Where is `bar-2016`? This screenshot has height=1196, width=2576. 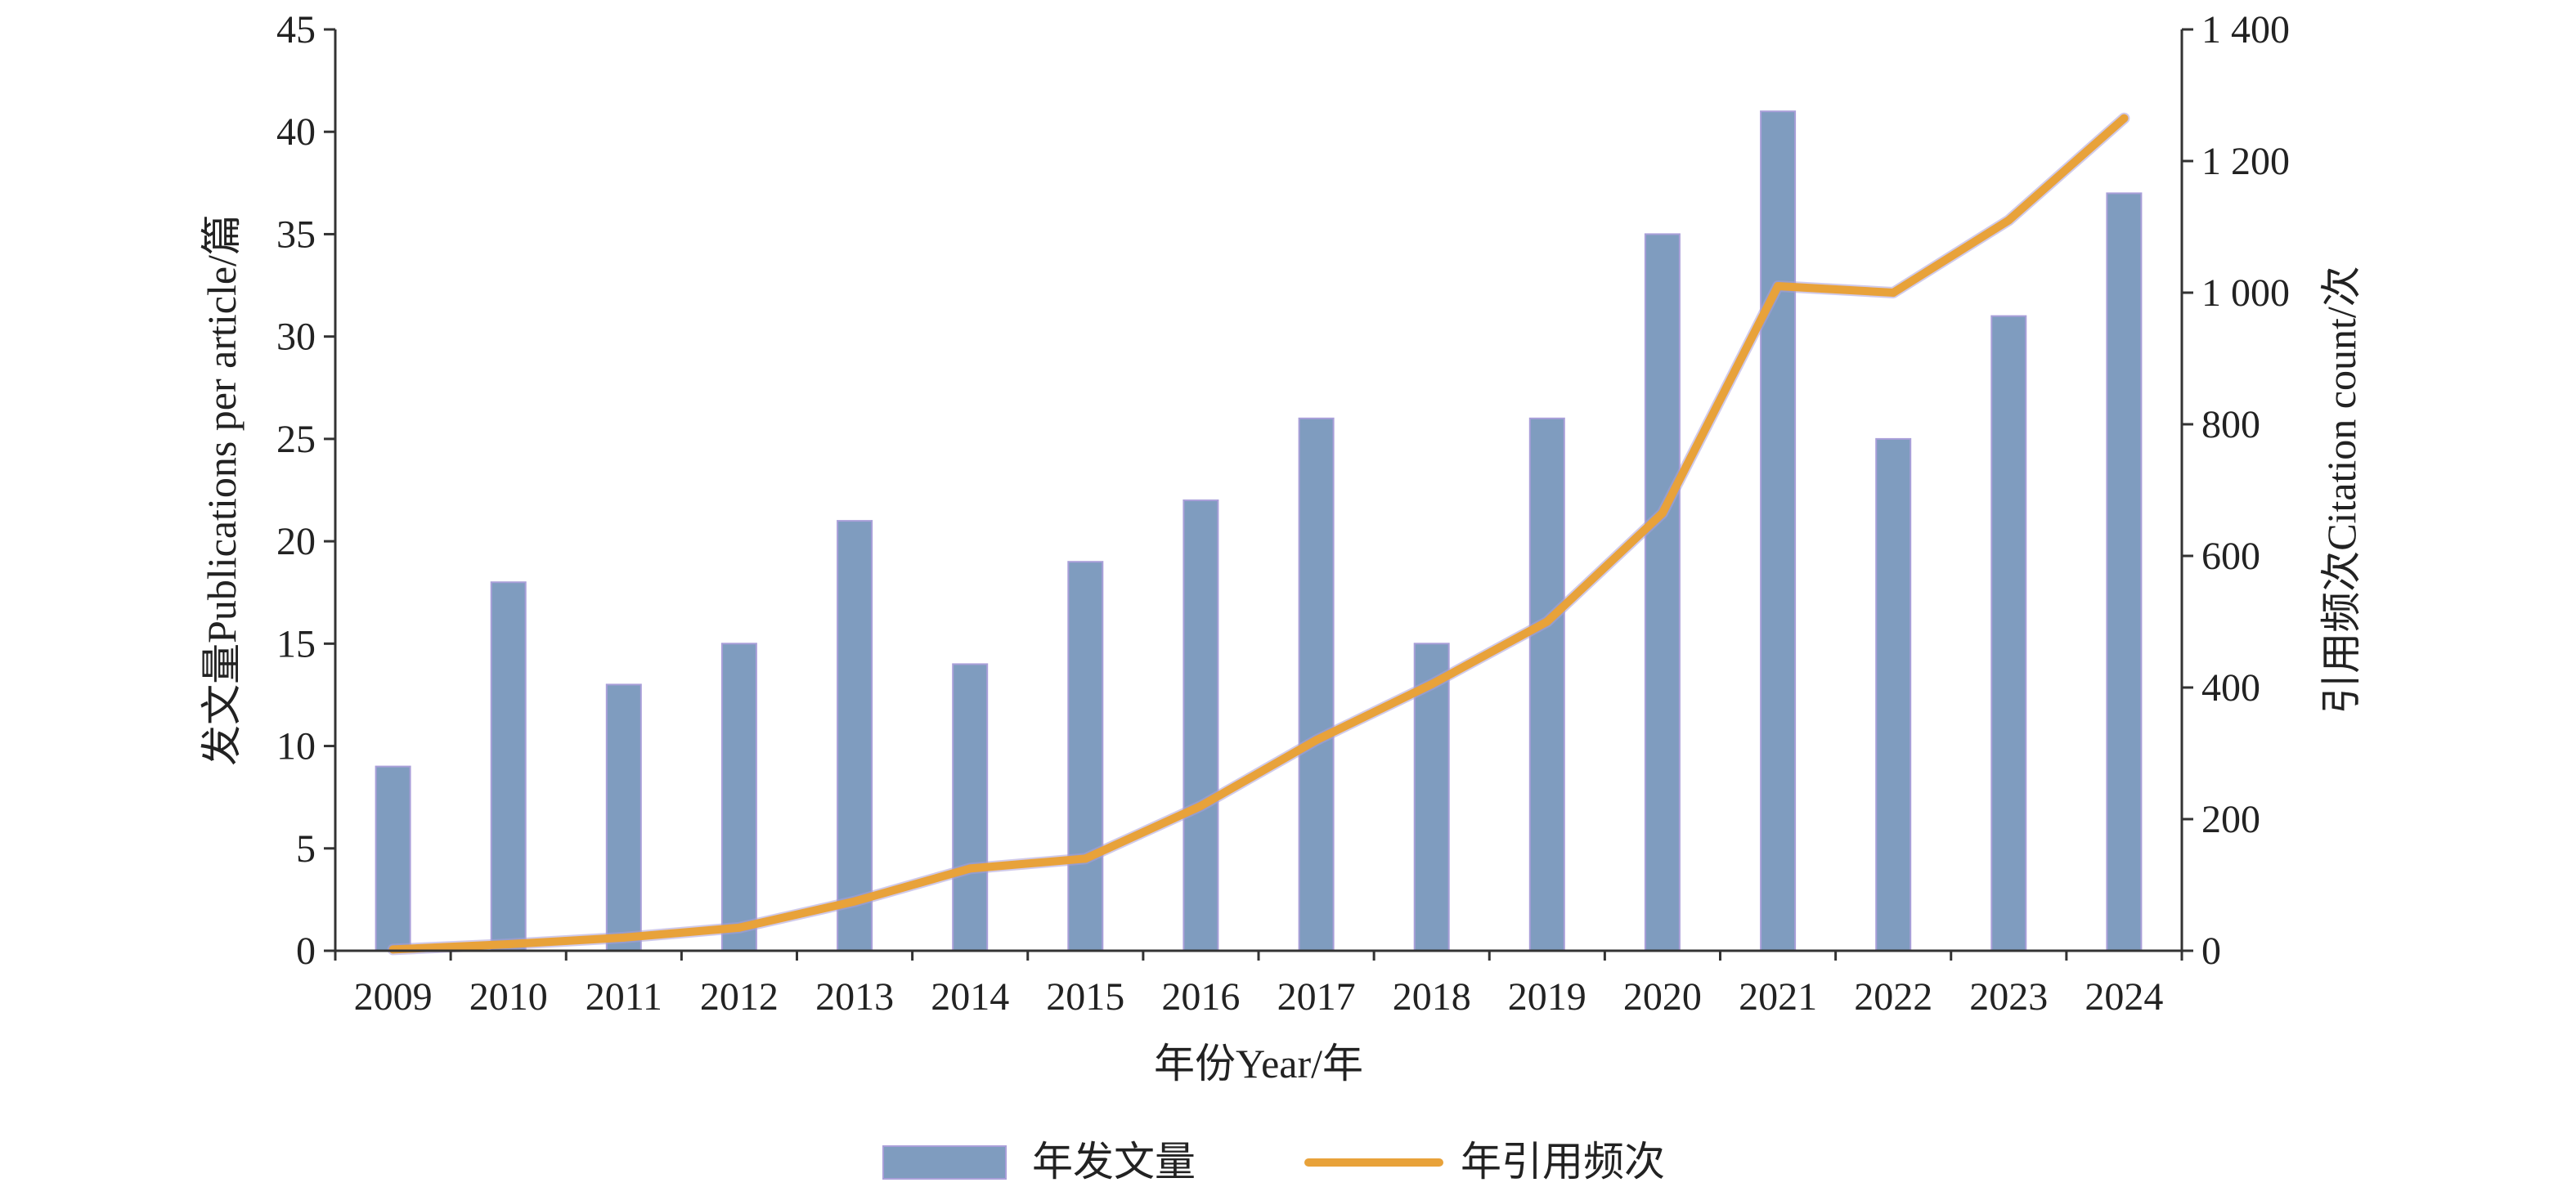 bar-2016 is located at coordinates (1201, 725).